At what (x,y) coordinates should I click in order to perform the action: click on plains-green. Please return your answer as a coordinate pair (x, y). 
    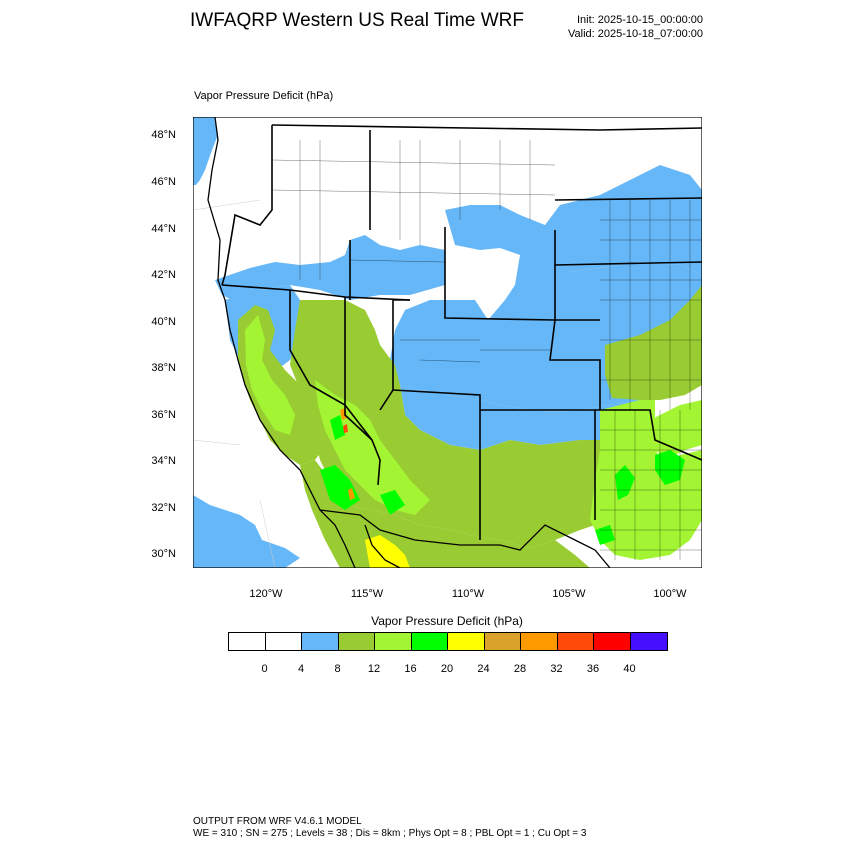
    Looking at the image, I should click on (653, 342).